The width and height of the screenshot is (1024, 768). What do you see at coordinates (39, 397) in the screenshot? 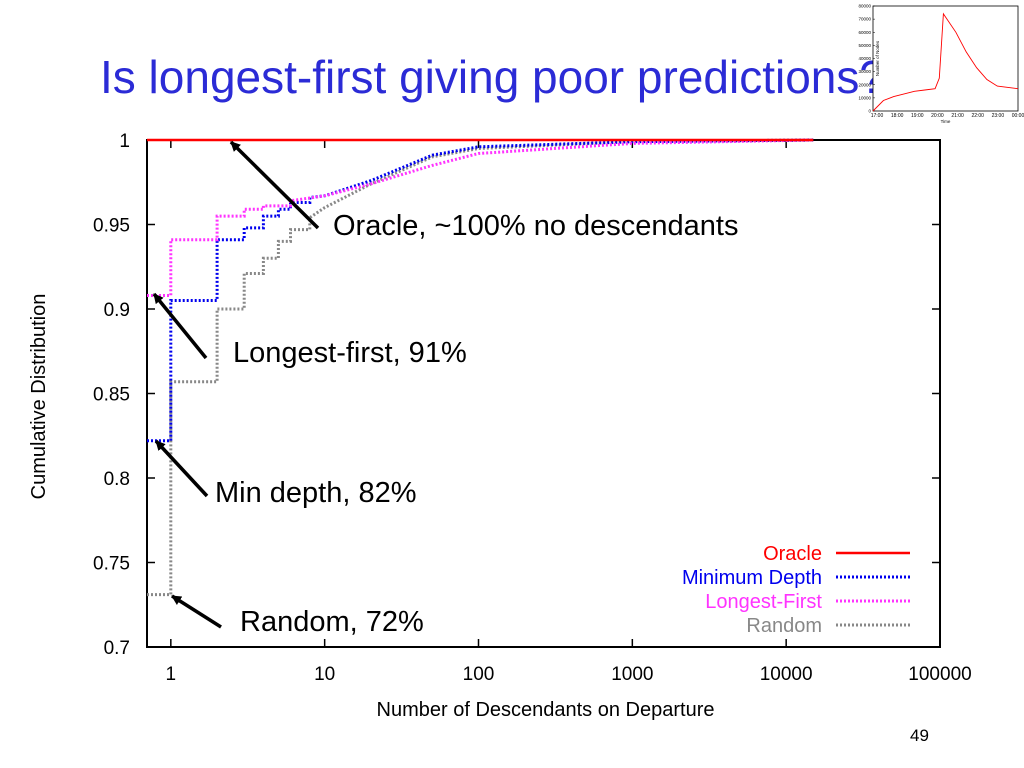
I see `y-axis-label: Cumulative Distribution` at bounding box center [39, 397].